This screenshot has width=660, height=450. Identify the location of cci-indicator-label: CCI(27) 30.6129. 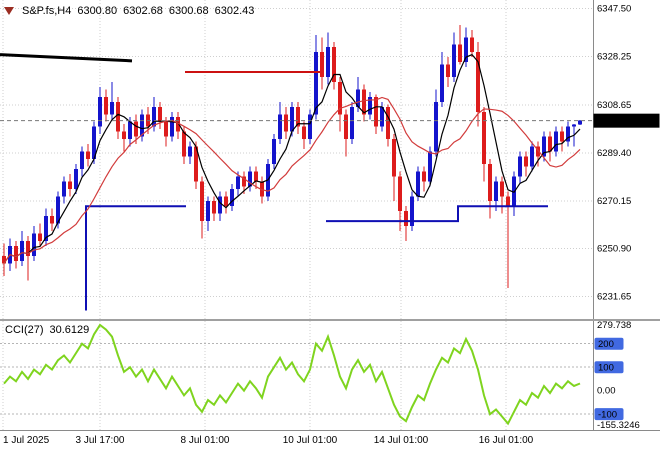
(47, 330).